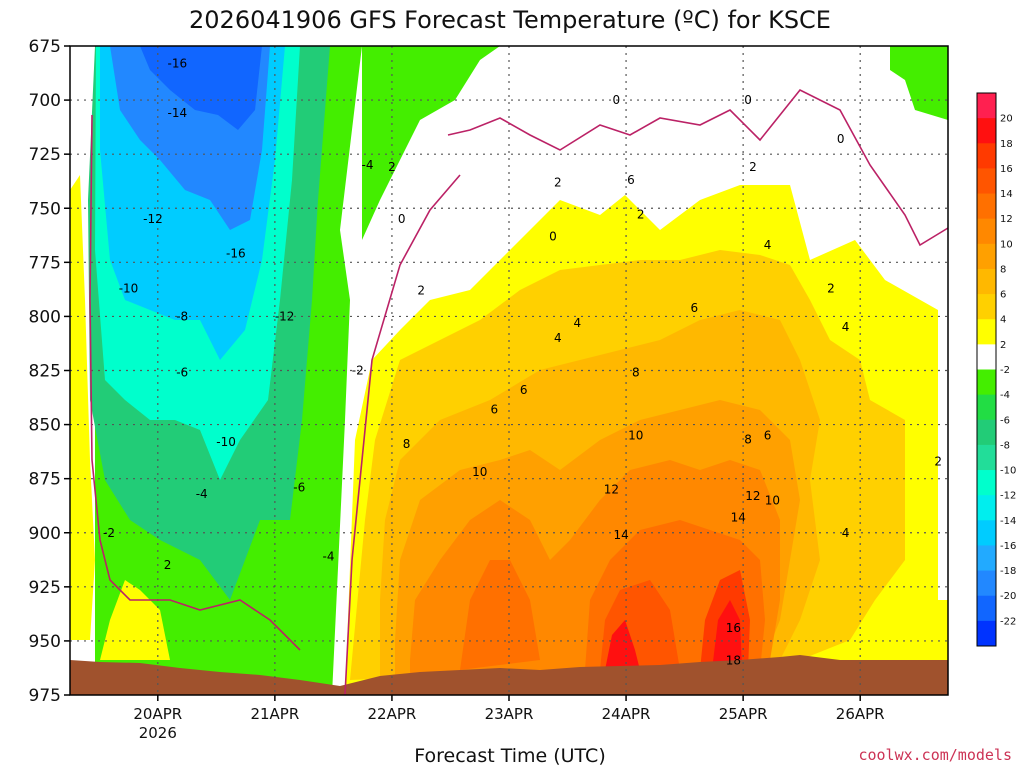 This screenshot has height=768, width=1024. Describe the element at coordinates (274, 714) in the screenshot. I see `x-tick-label: 21APR` at that location.